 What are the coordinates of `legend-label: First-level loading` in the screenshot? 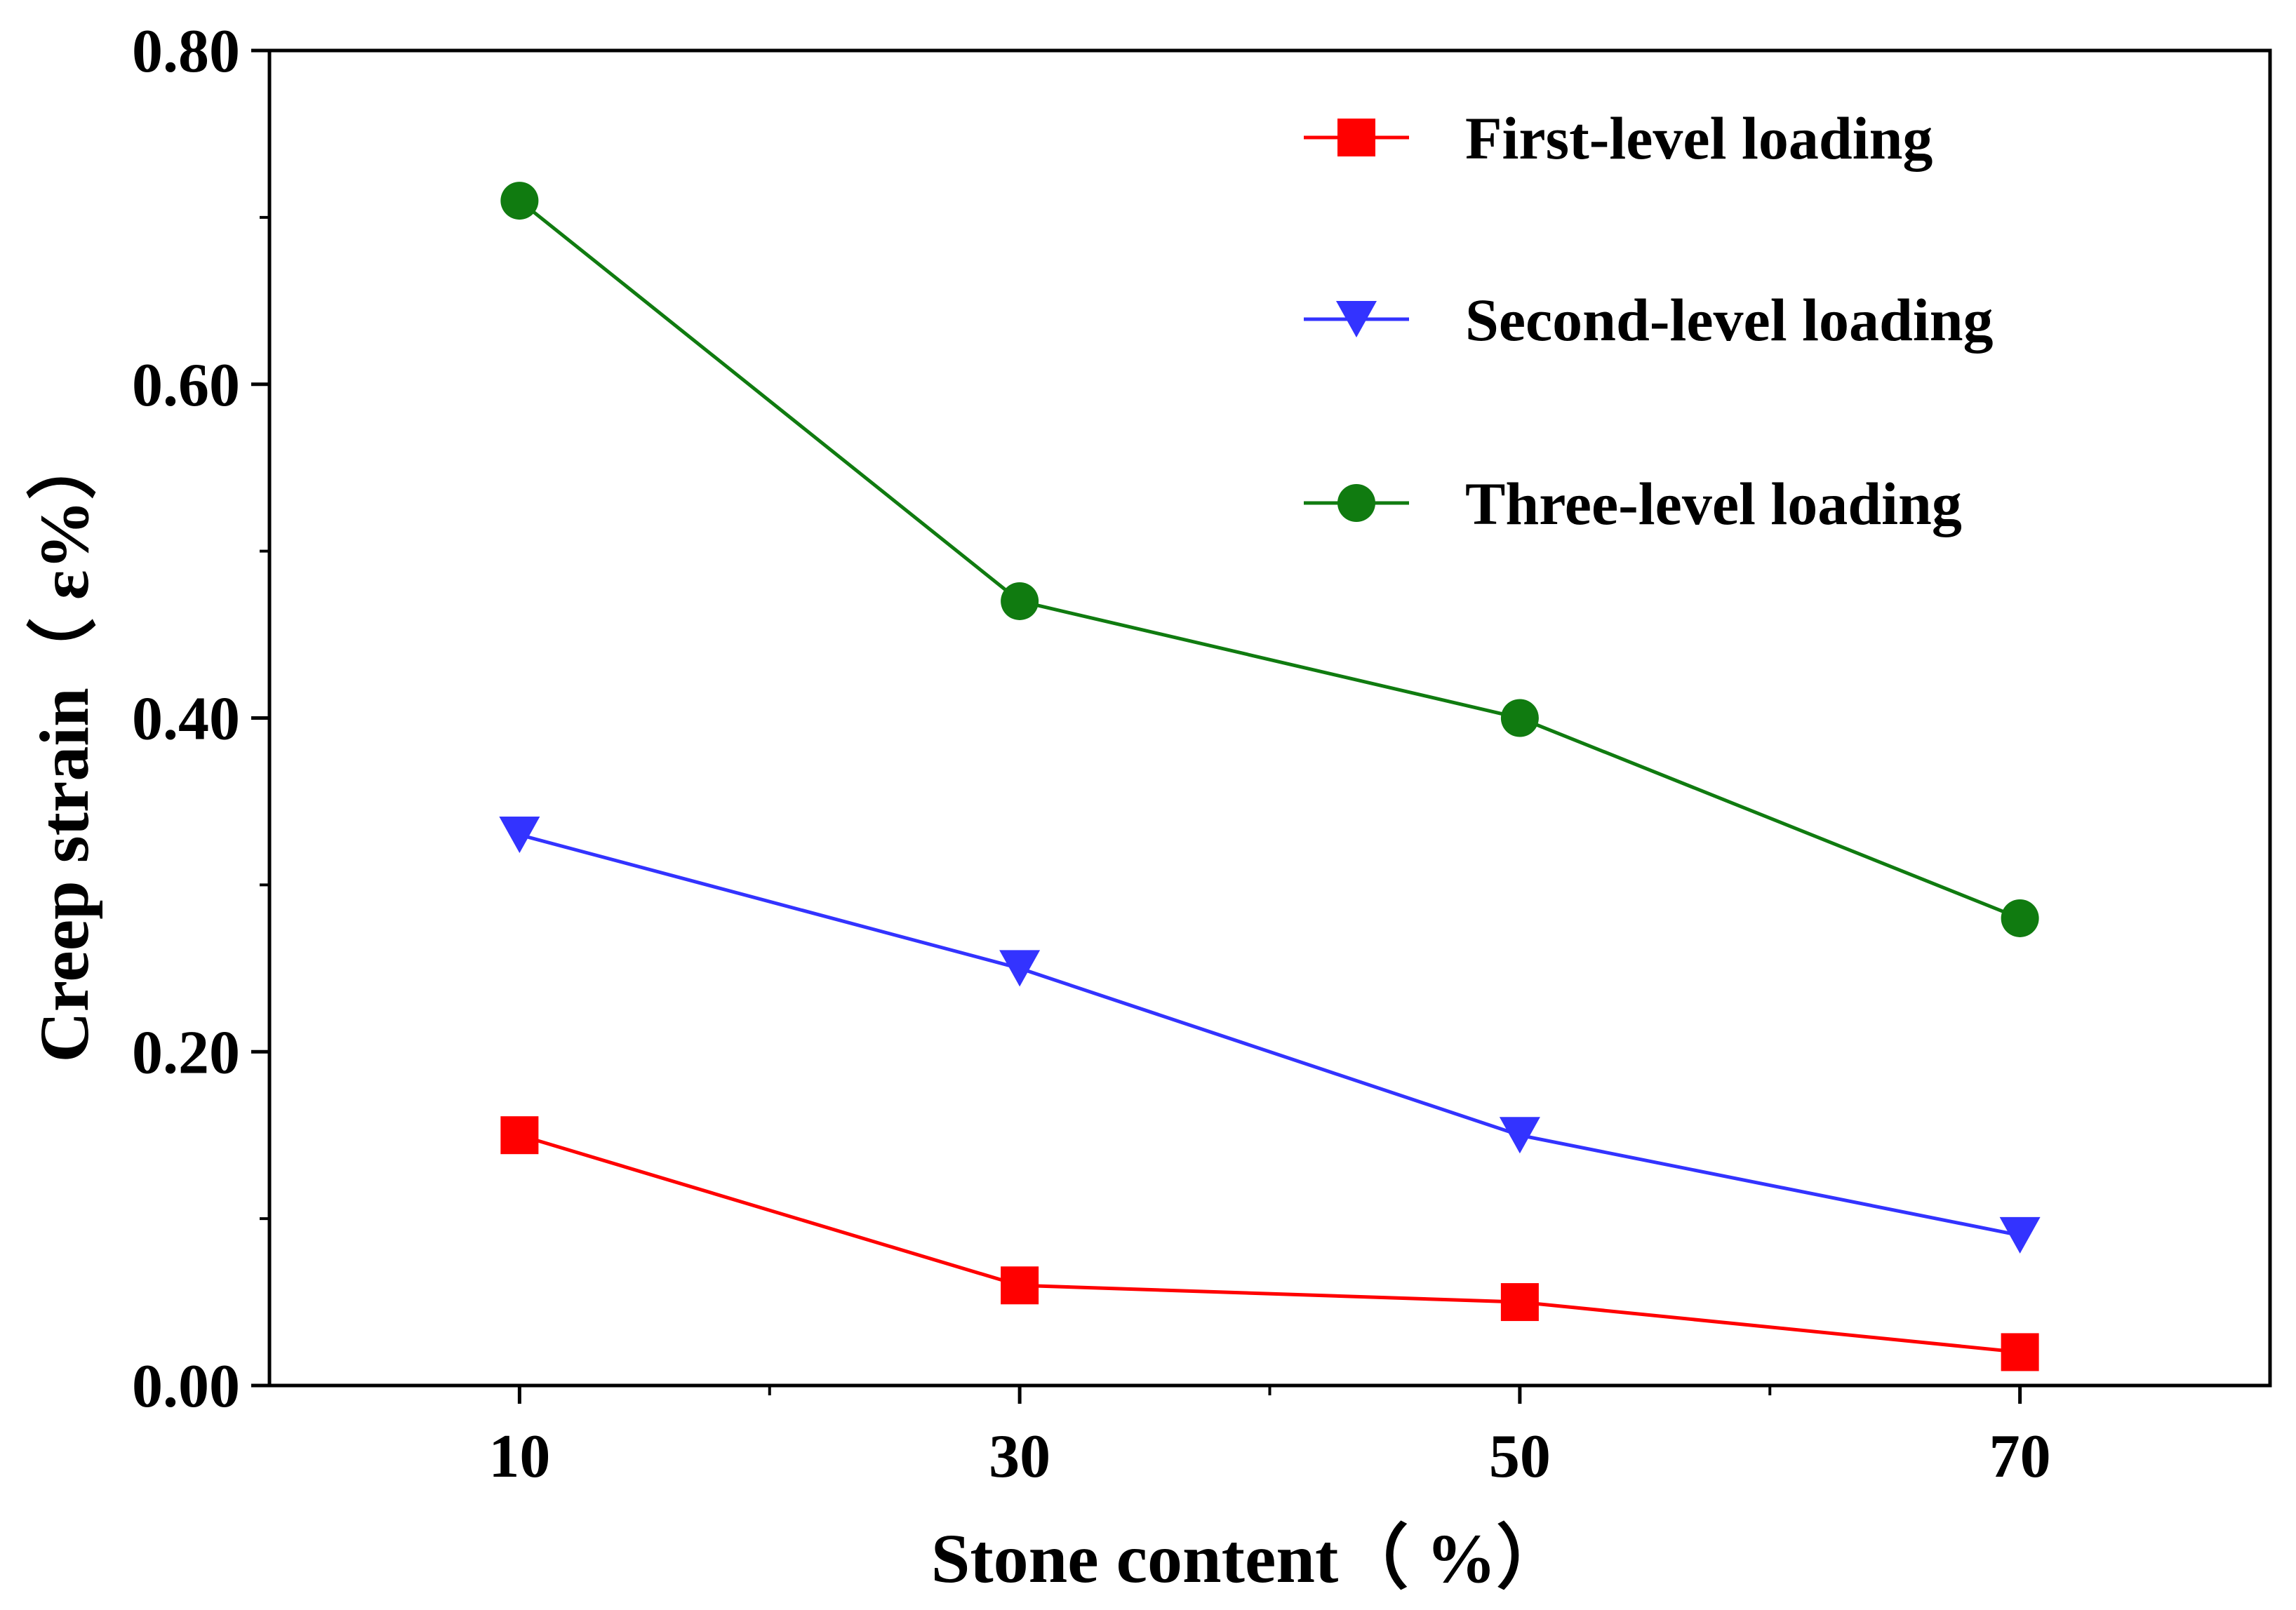 It's located at (1699, 138).